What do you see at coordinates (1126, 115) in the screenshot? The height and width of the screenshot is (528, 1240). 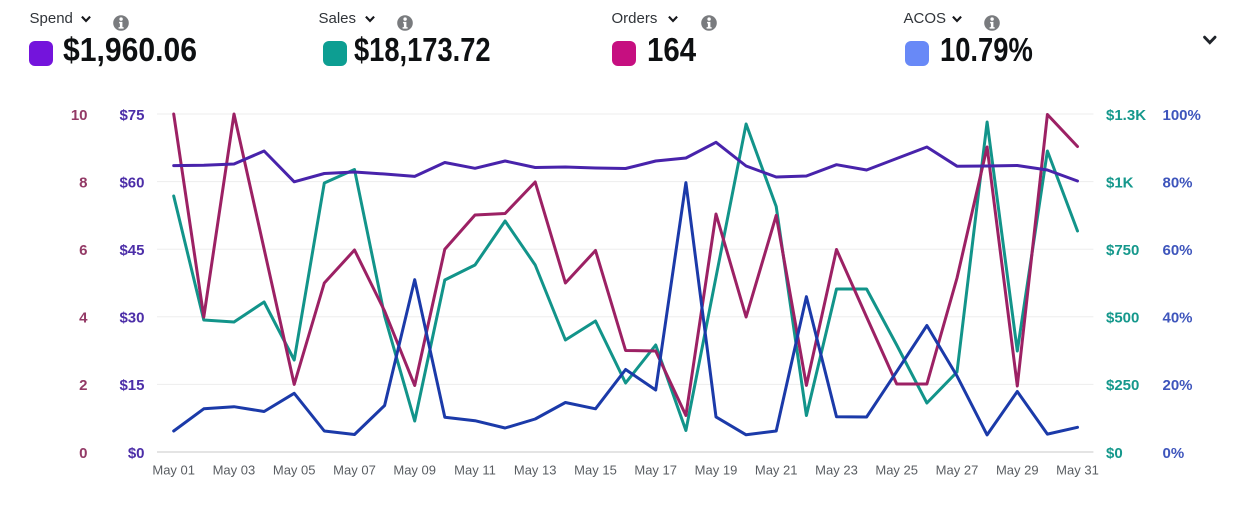 I see `svg-text: $1.3K` at bounding box center [1126, 115].